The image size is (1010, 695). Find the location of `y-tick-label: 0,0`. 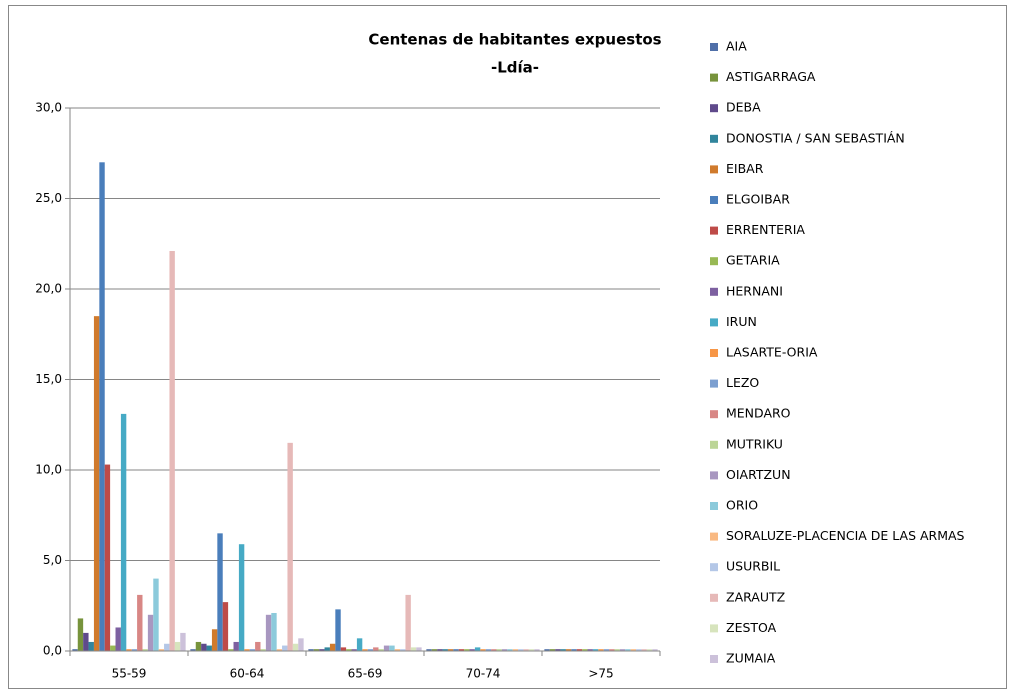

y-tick-label: 0,0 is located at coordinates (52, 651).